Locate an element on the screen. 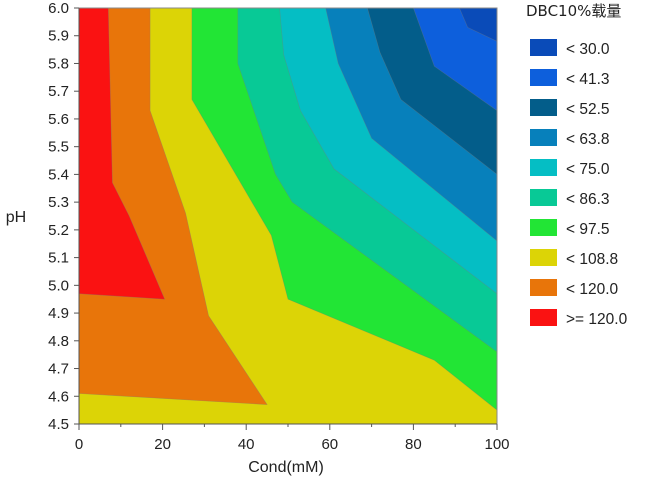 Image resolution: width=658 pixels, height=480 pixels. y-tick-label: 5.1 is located at coordinates (58, 258).